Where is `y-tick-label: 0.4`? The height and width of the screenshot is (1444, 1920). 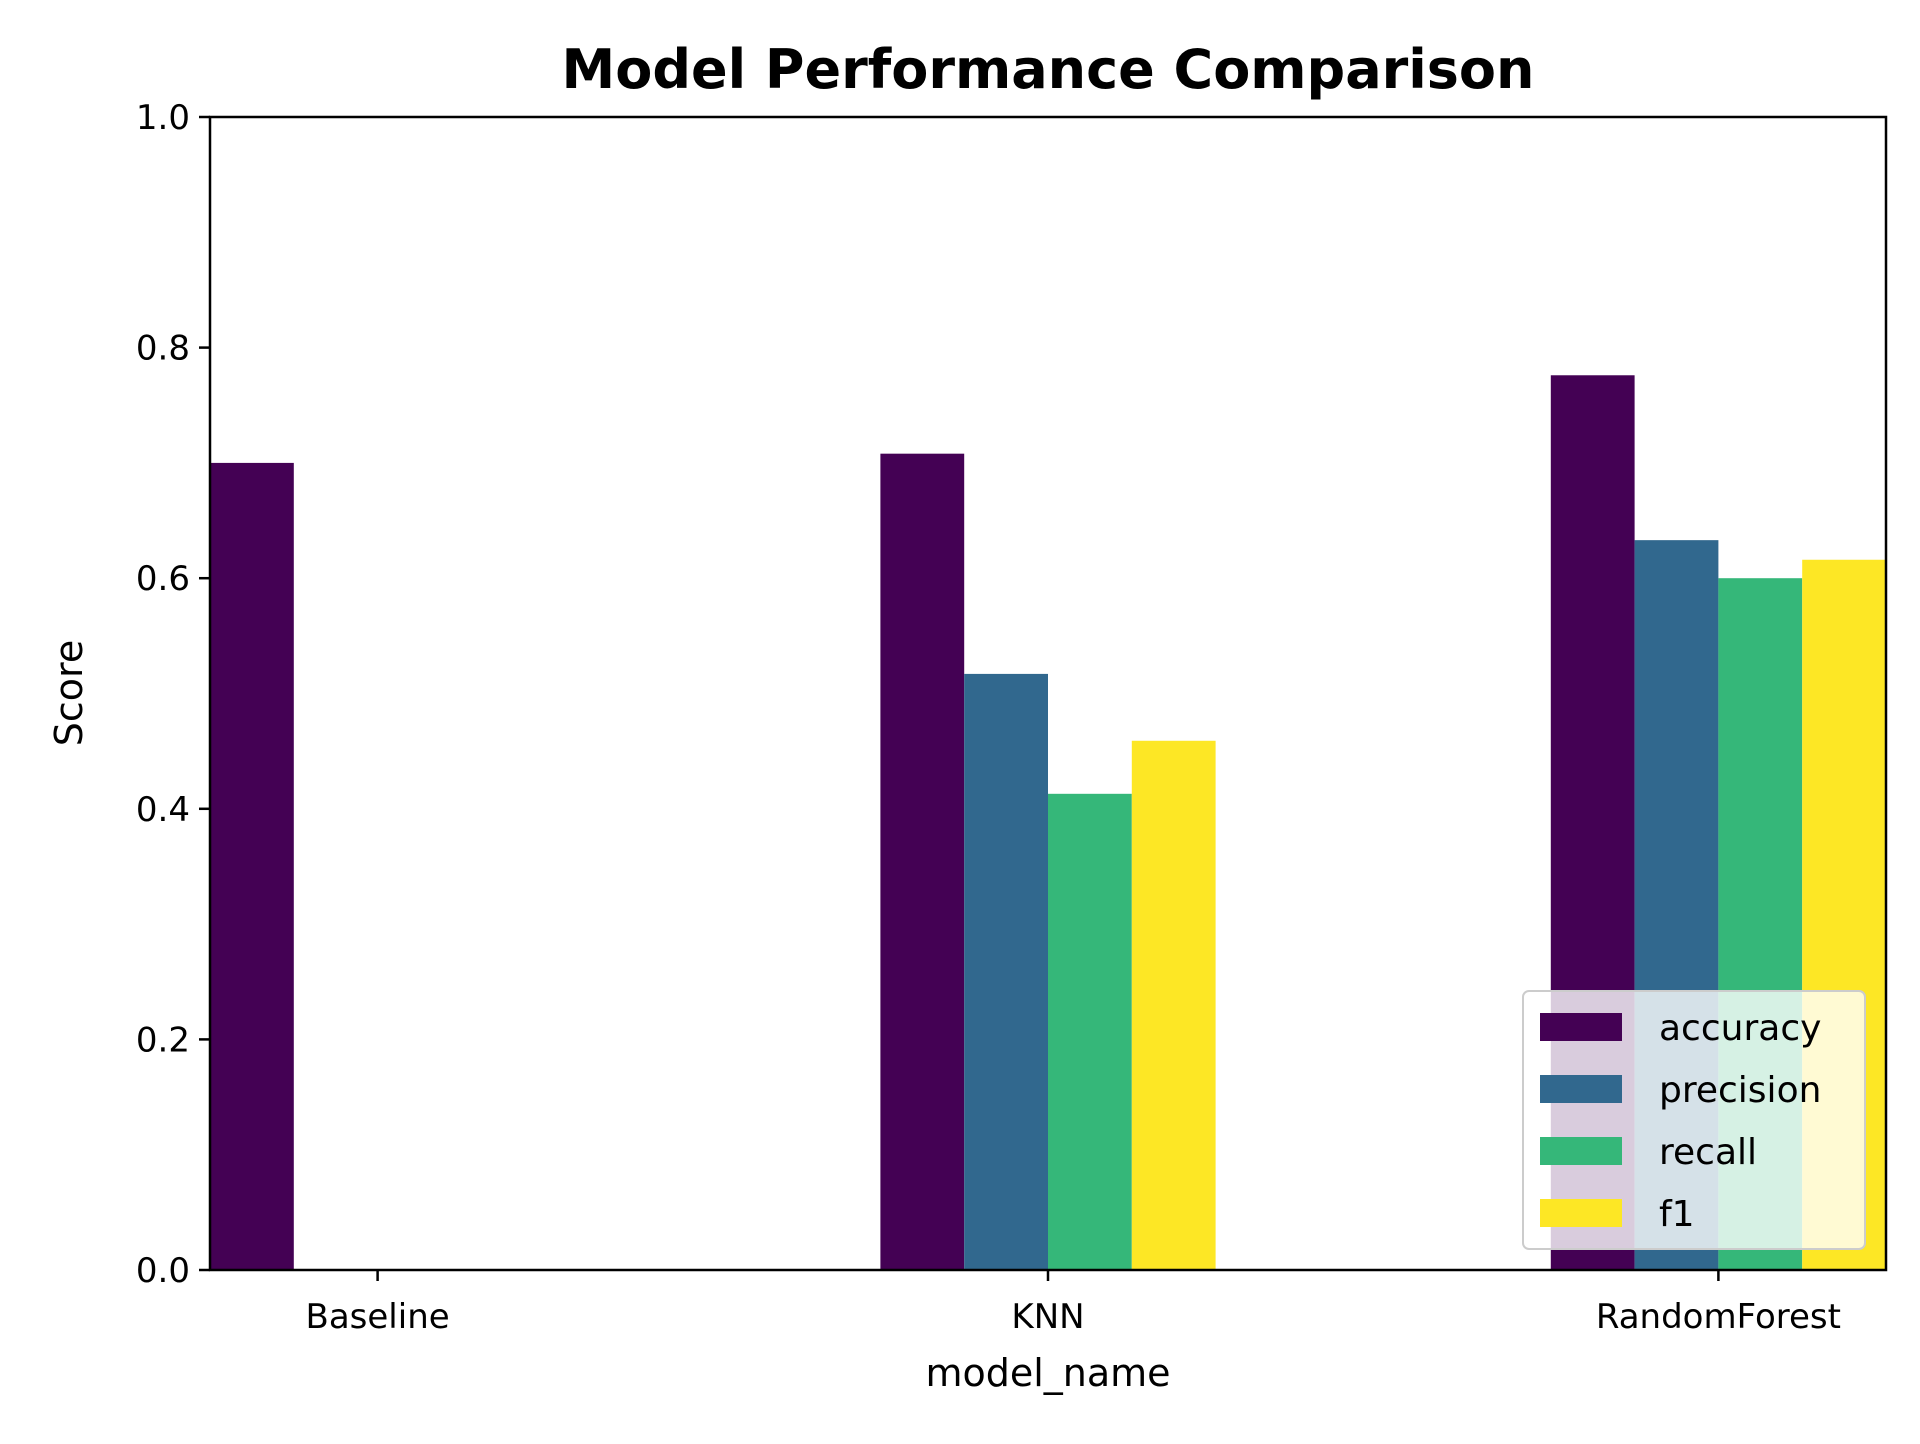 y-tick-label: 0.4 is located at coordinates (163, 810).